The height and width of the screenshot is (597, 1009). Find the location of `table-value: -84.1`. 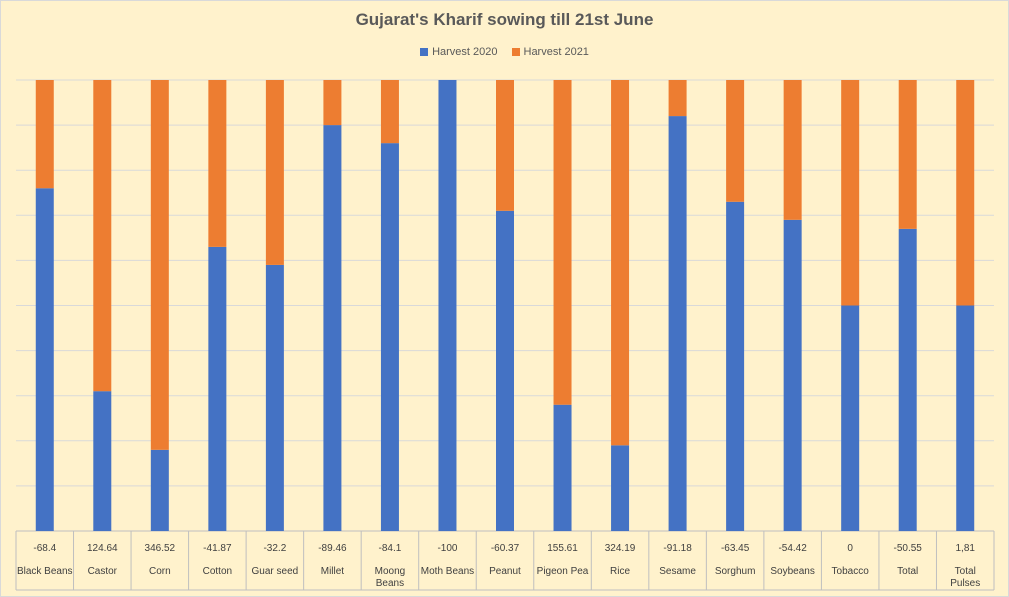

table-value: -84.1 is located at coordinates (390, 548).